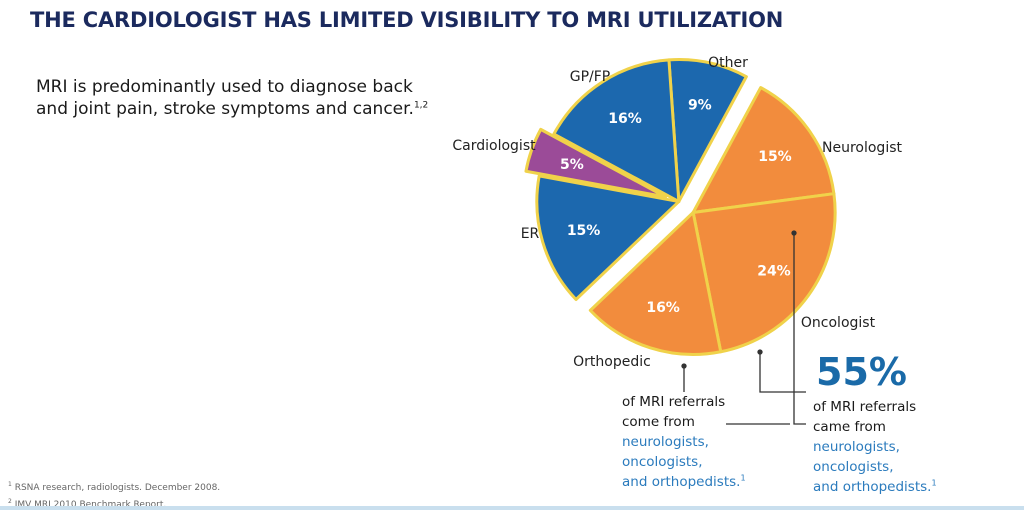 The image size is (1024, 512). Describe the element at coordinates (663, 308) in the screenshot. I see `pie-pct-orthopedic: 16%` at that location.